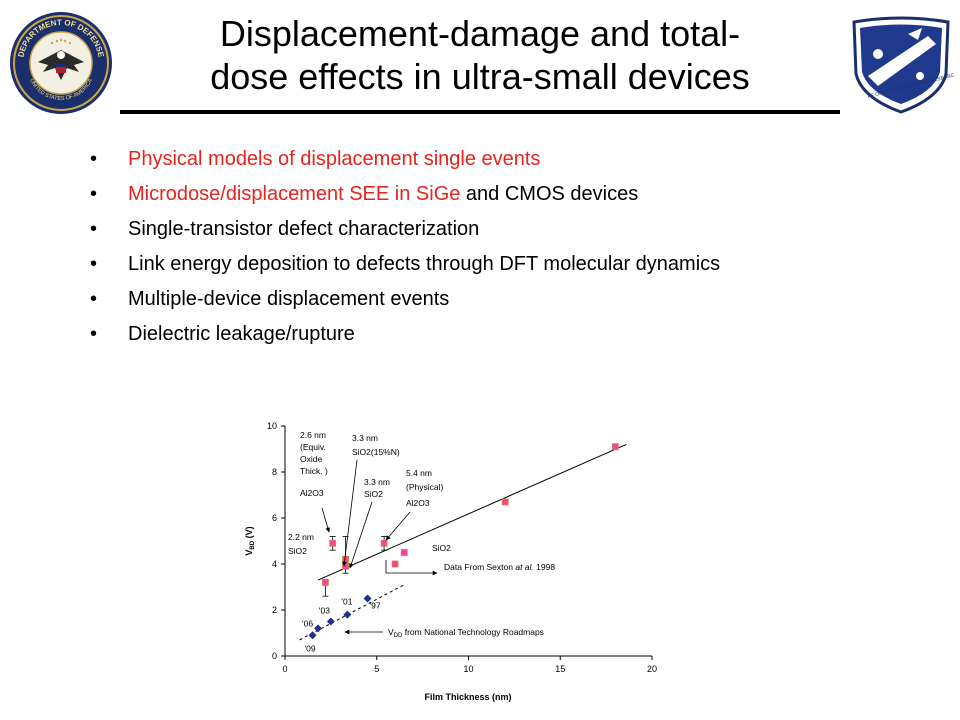 The image size is (960, 720). Describe the element at coordinates (903, 65) in the screenshot. I see `afosr-shield-icon: AF OFFICE OF SCIENTIFIC RESEARCH` at that location.